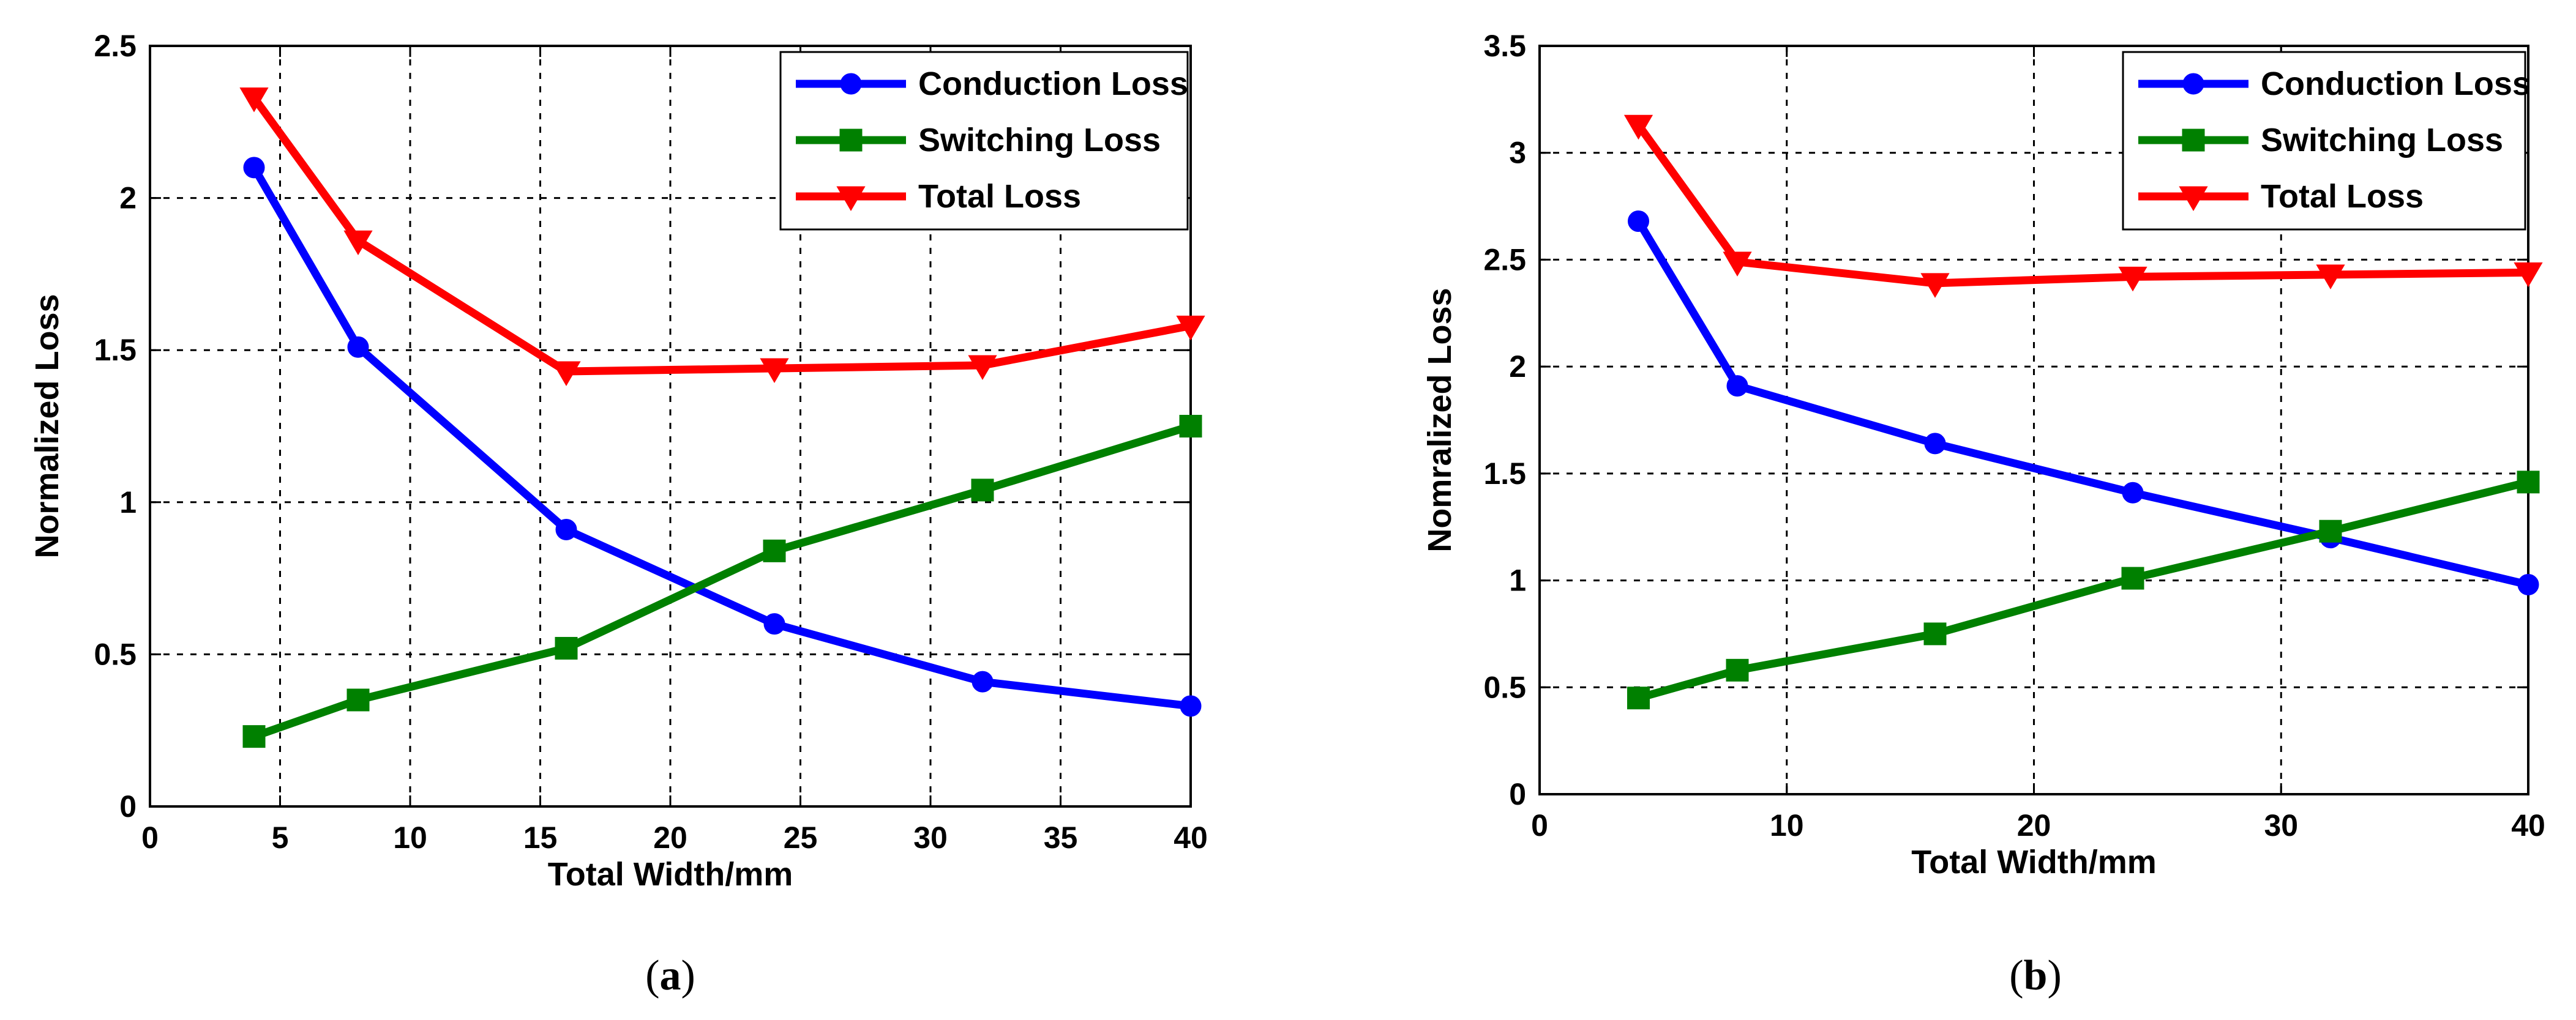 This screenshot has height=1020, width=2576. What do you see at coordinates (48, 426) in the screenshot?
I see `y-axis-title: Normalized Loss` at bounding box center [48, 426].